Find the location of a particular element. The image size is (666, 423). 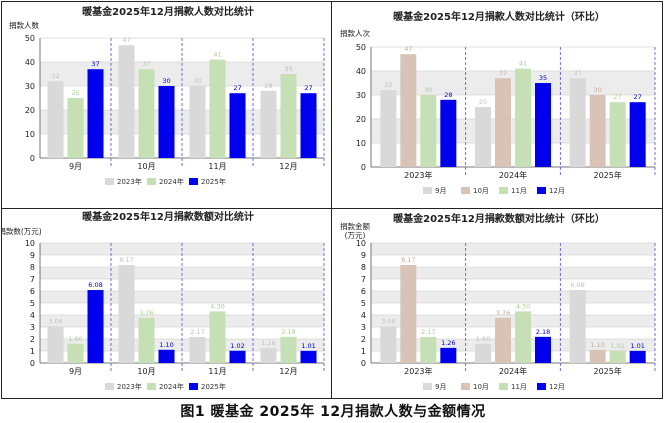

y-axis-label: 捐款人数 is located at coordinates (24, 25).